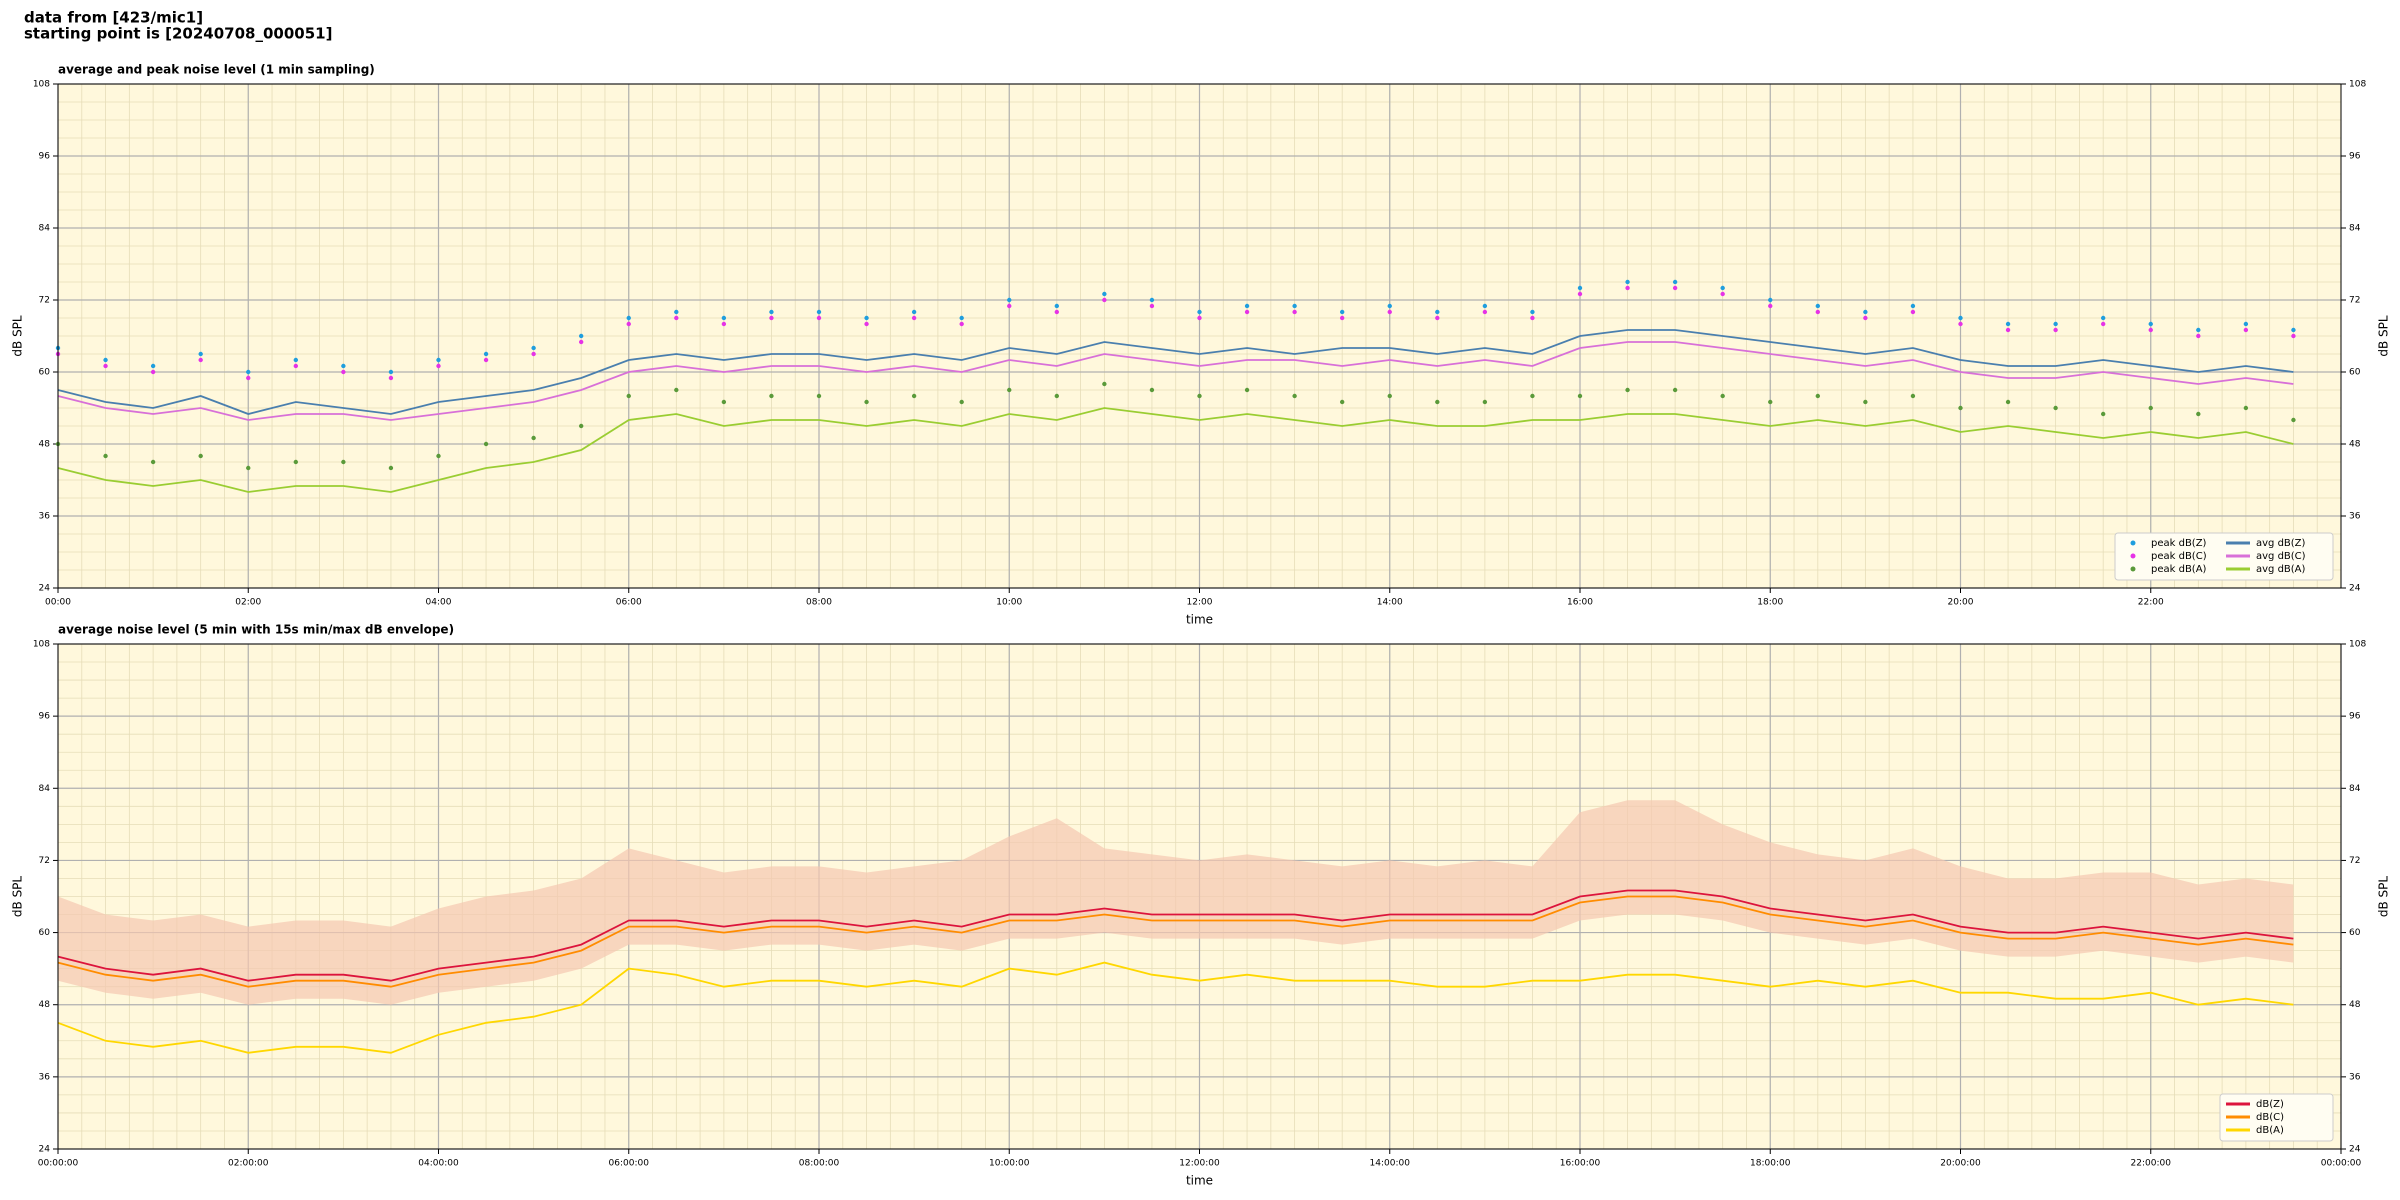  I want to click on x-tick-label: 06:00:00, so click(629, 1164).